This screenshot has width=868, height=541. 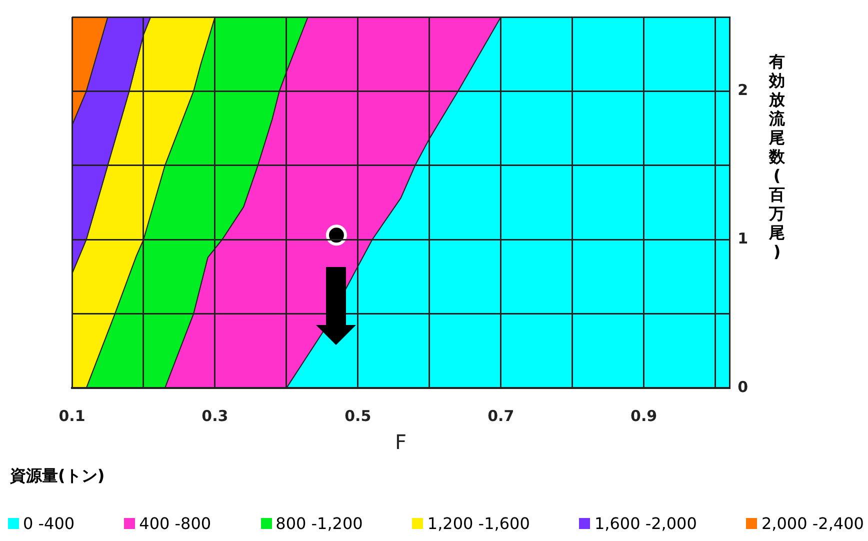 What do you see at coordinates (812, 523) in the screenshot?
I see `legend-label: 2,000 -2,400` at bounding box center [812, 523].